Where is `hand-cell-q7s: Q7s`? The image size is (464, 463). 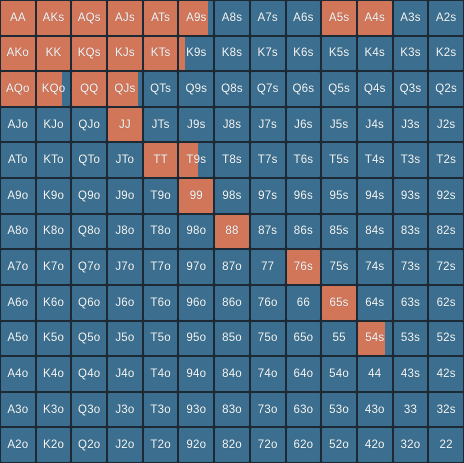 hand-cell-q7s: Q7s is located at coordinates (267, 89).